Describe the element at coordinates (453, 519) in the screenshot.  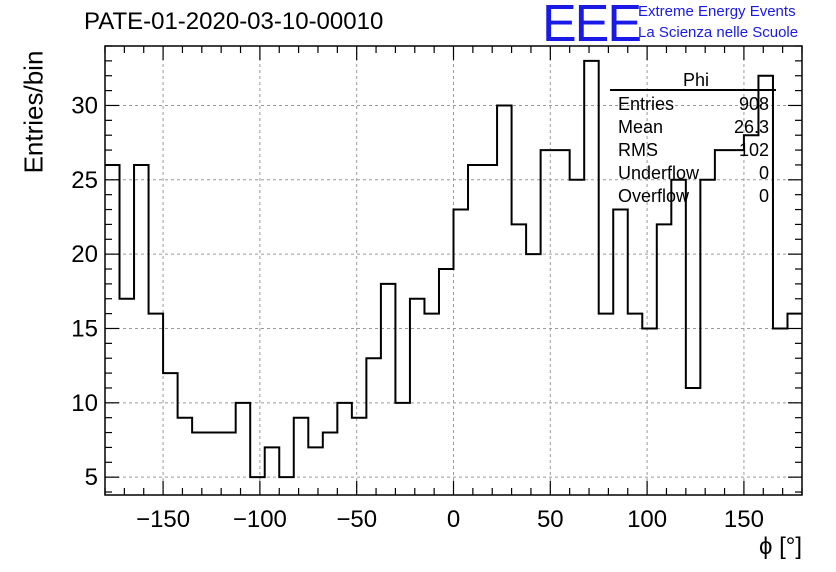
I see `x-tick-label: 0` at that location.